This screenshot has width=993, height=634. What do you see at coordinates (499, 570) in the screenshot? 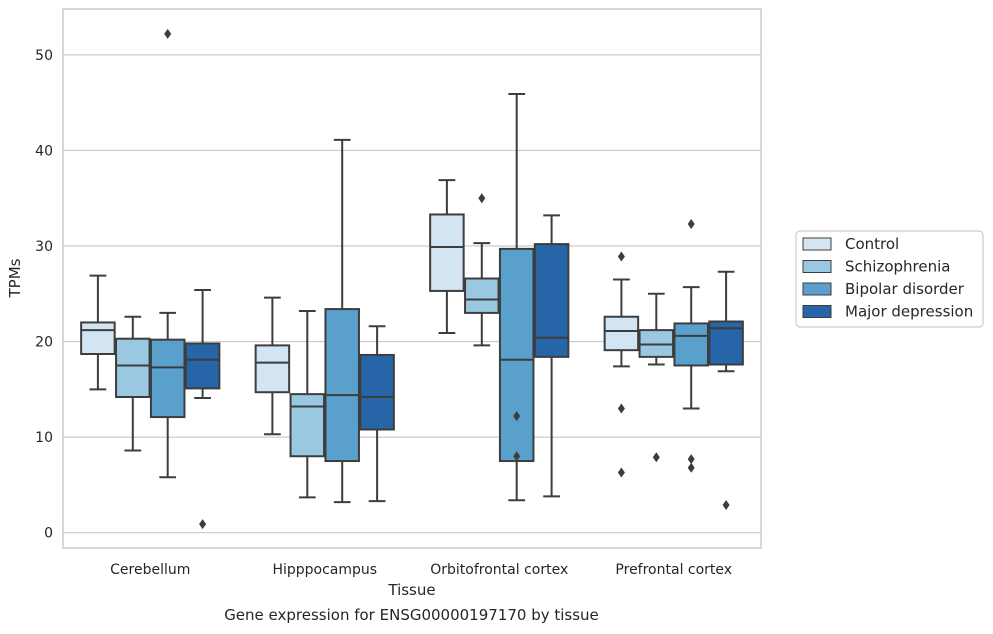
I see `x-tick-label: Orbitofrontal cortex` at bounding box center [499, 570].